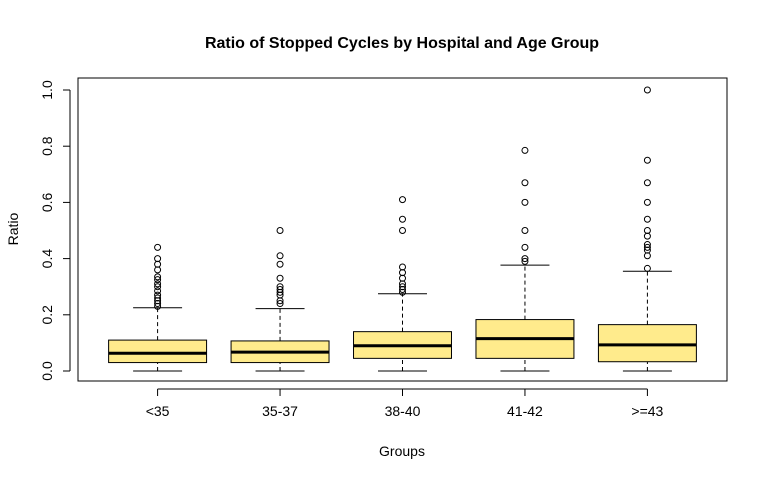 This screenshot has height=480, width=768. Describe the element at coordinates (47, 371) in the screenshot. I see `y-tick-label: 0.0` at that location.